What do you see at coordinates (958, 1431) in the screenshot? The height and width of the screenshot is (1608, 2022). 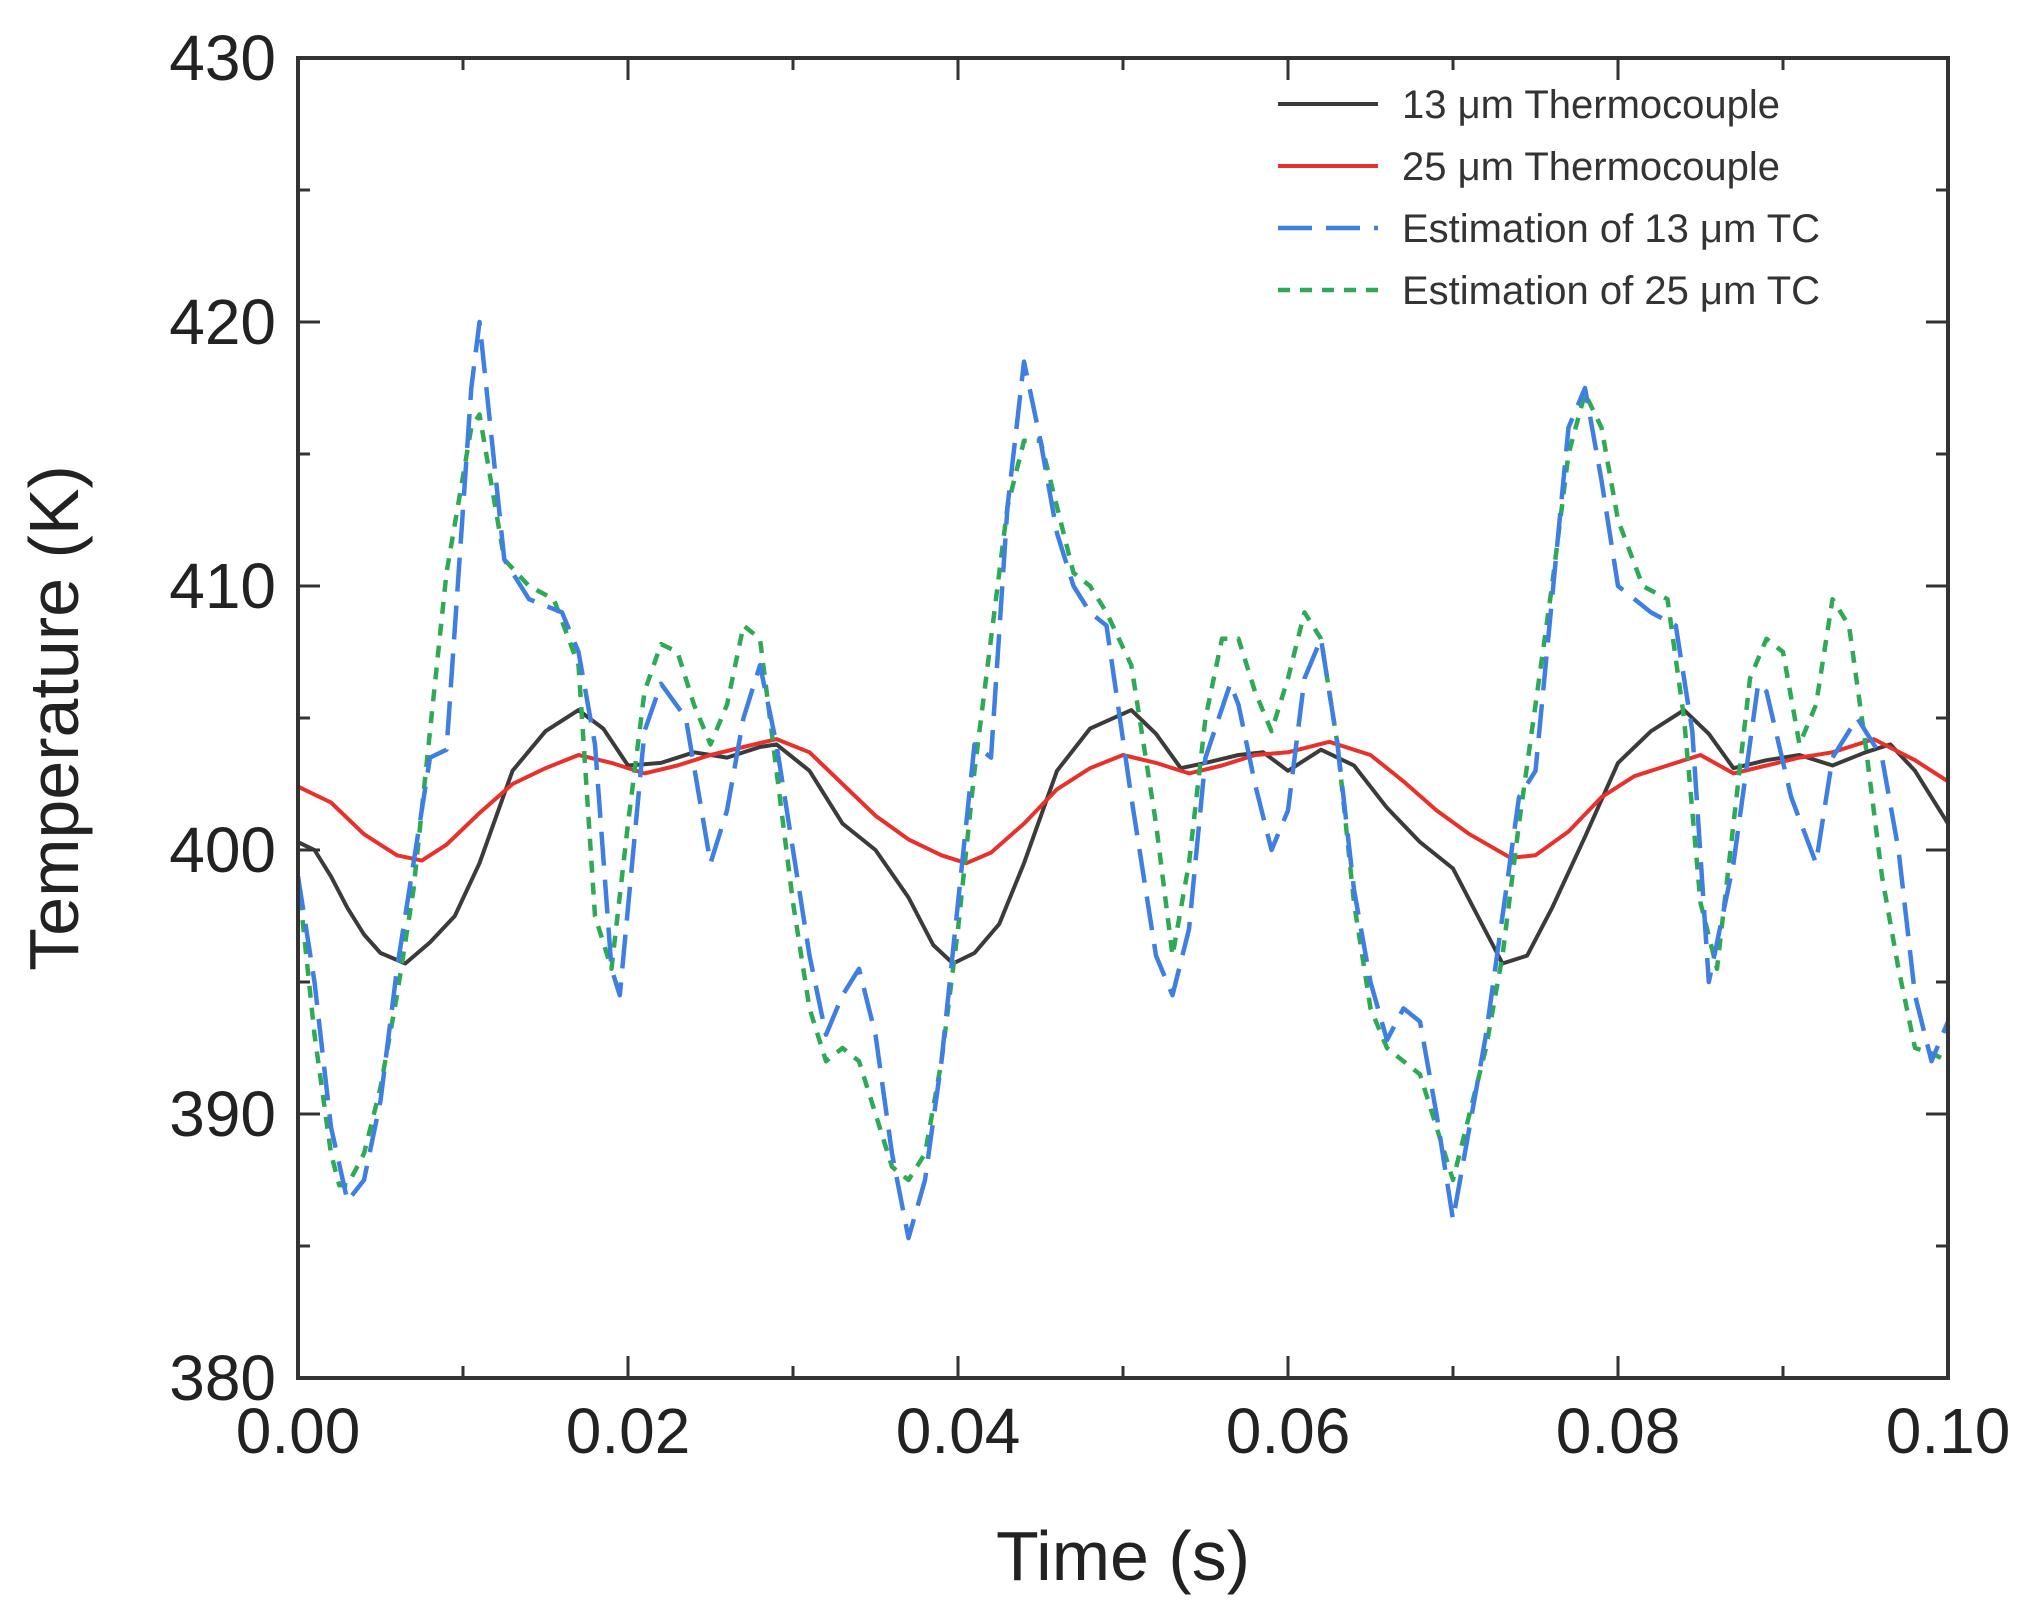 I see `x-tick-label: 0.04` at bounding box center [958, 1431].